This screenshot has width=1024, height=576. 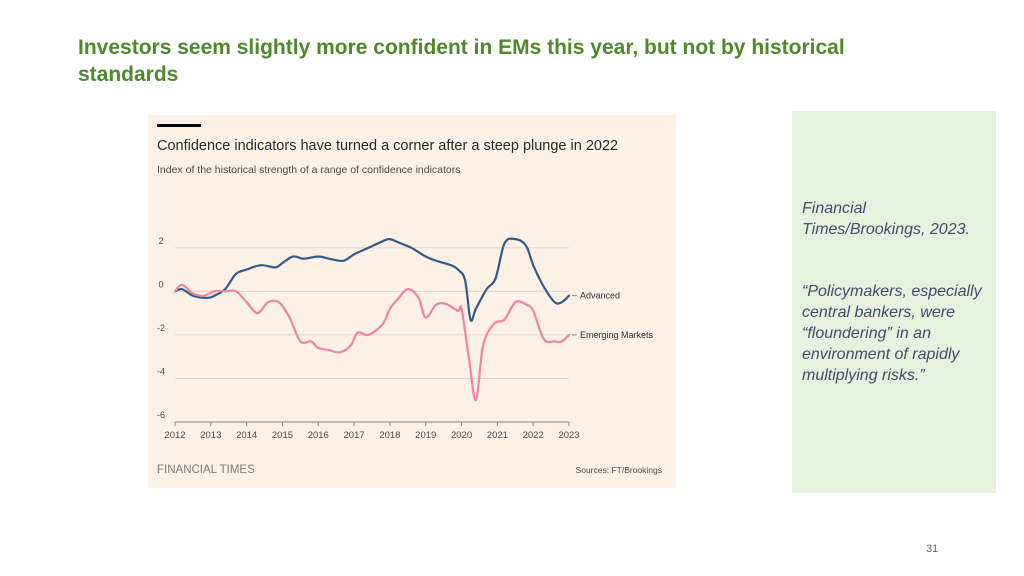 I want to click on y-tick-label: 2, so click(x=160, y=241).